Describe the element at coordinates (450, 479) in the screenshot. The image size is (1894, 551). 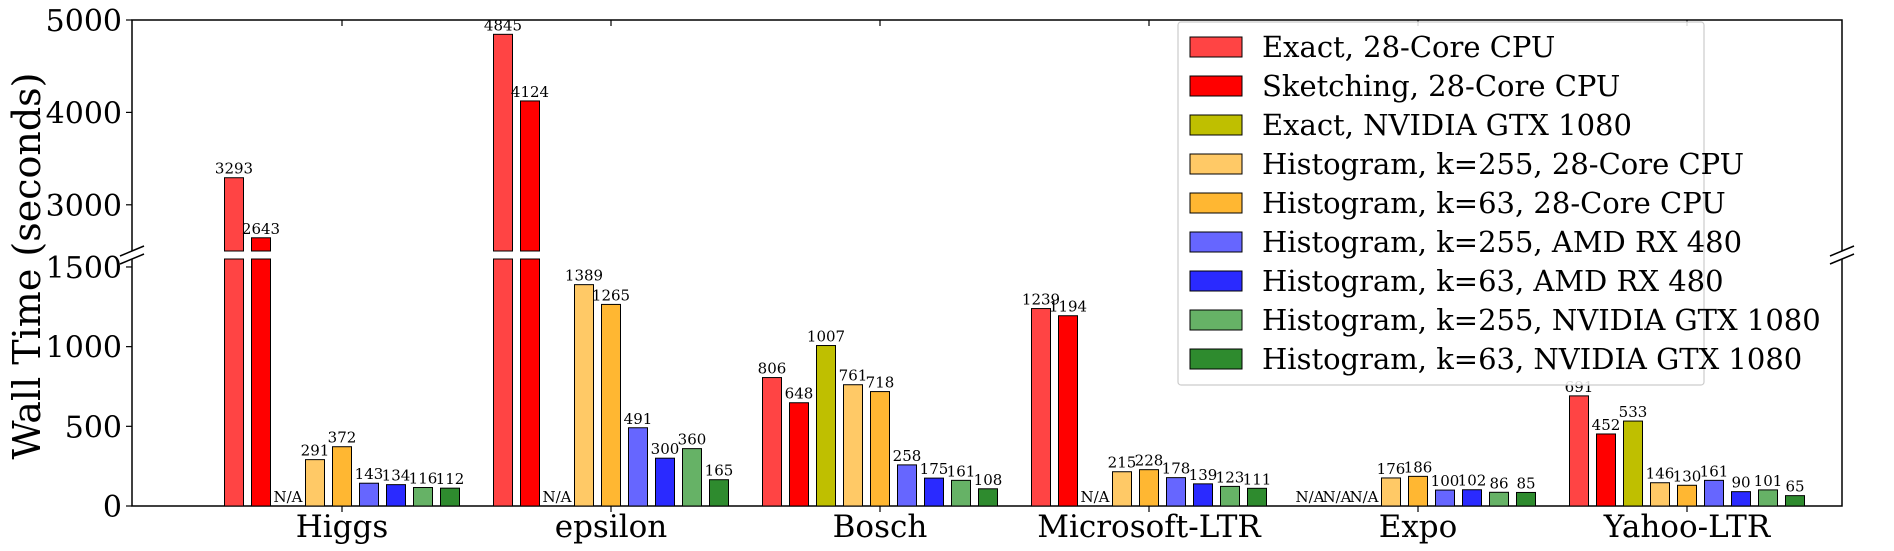
I see `value-label: 112` at that location.